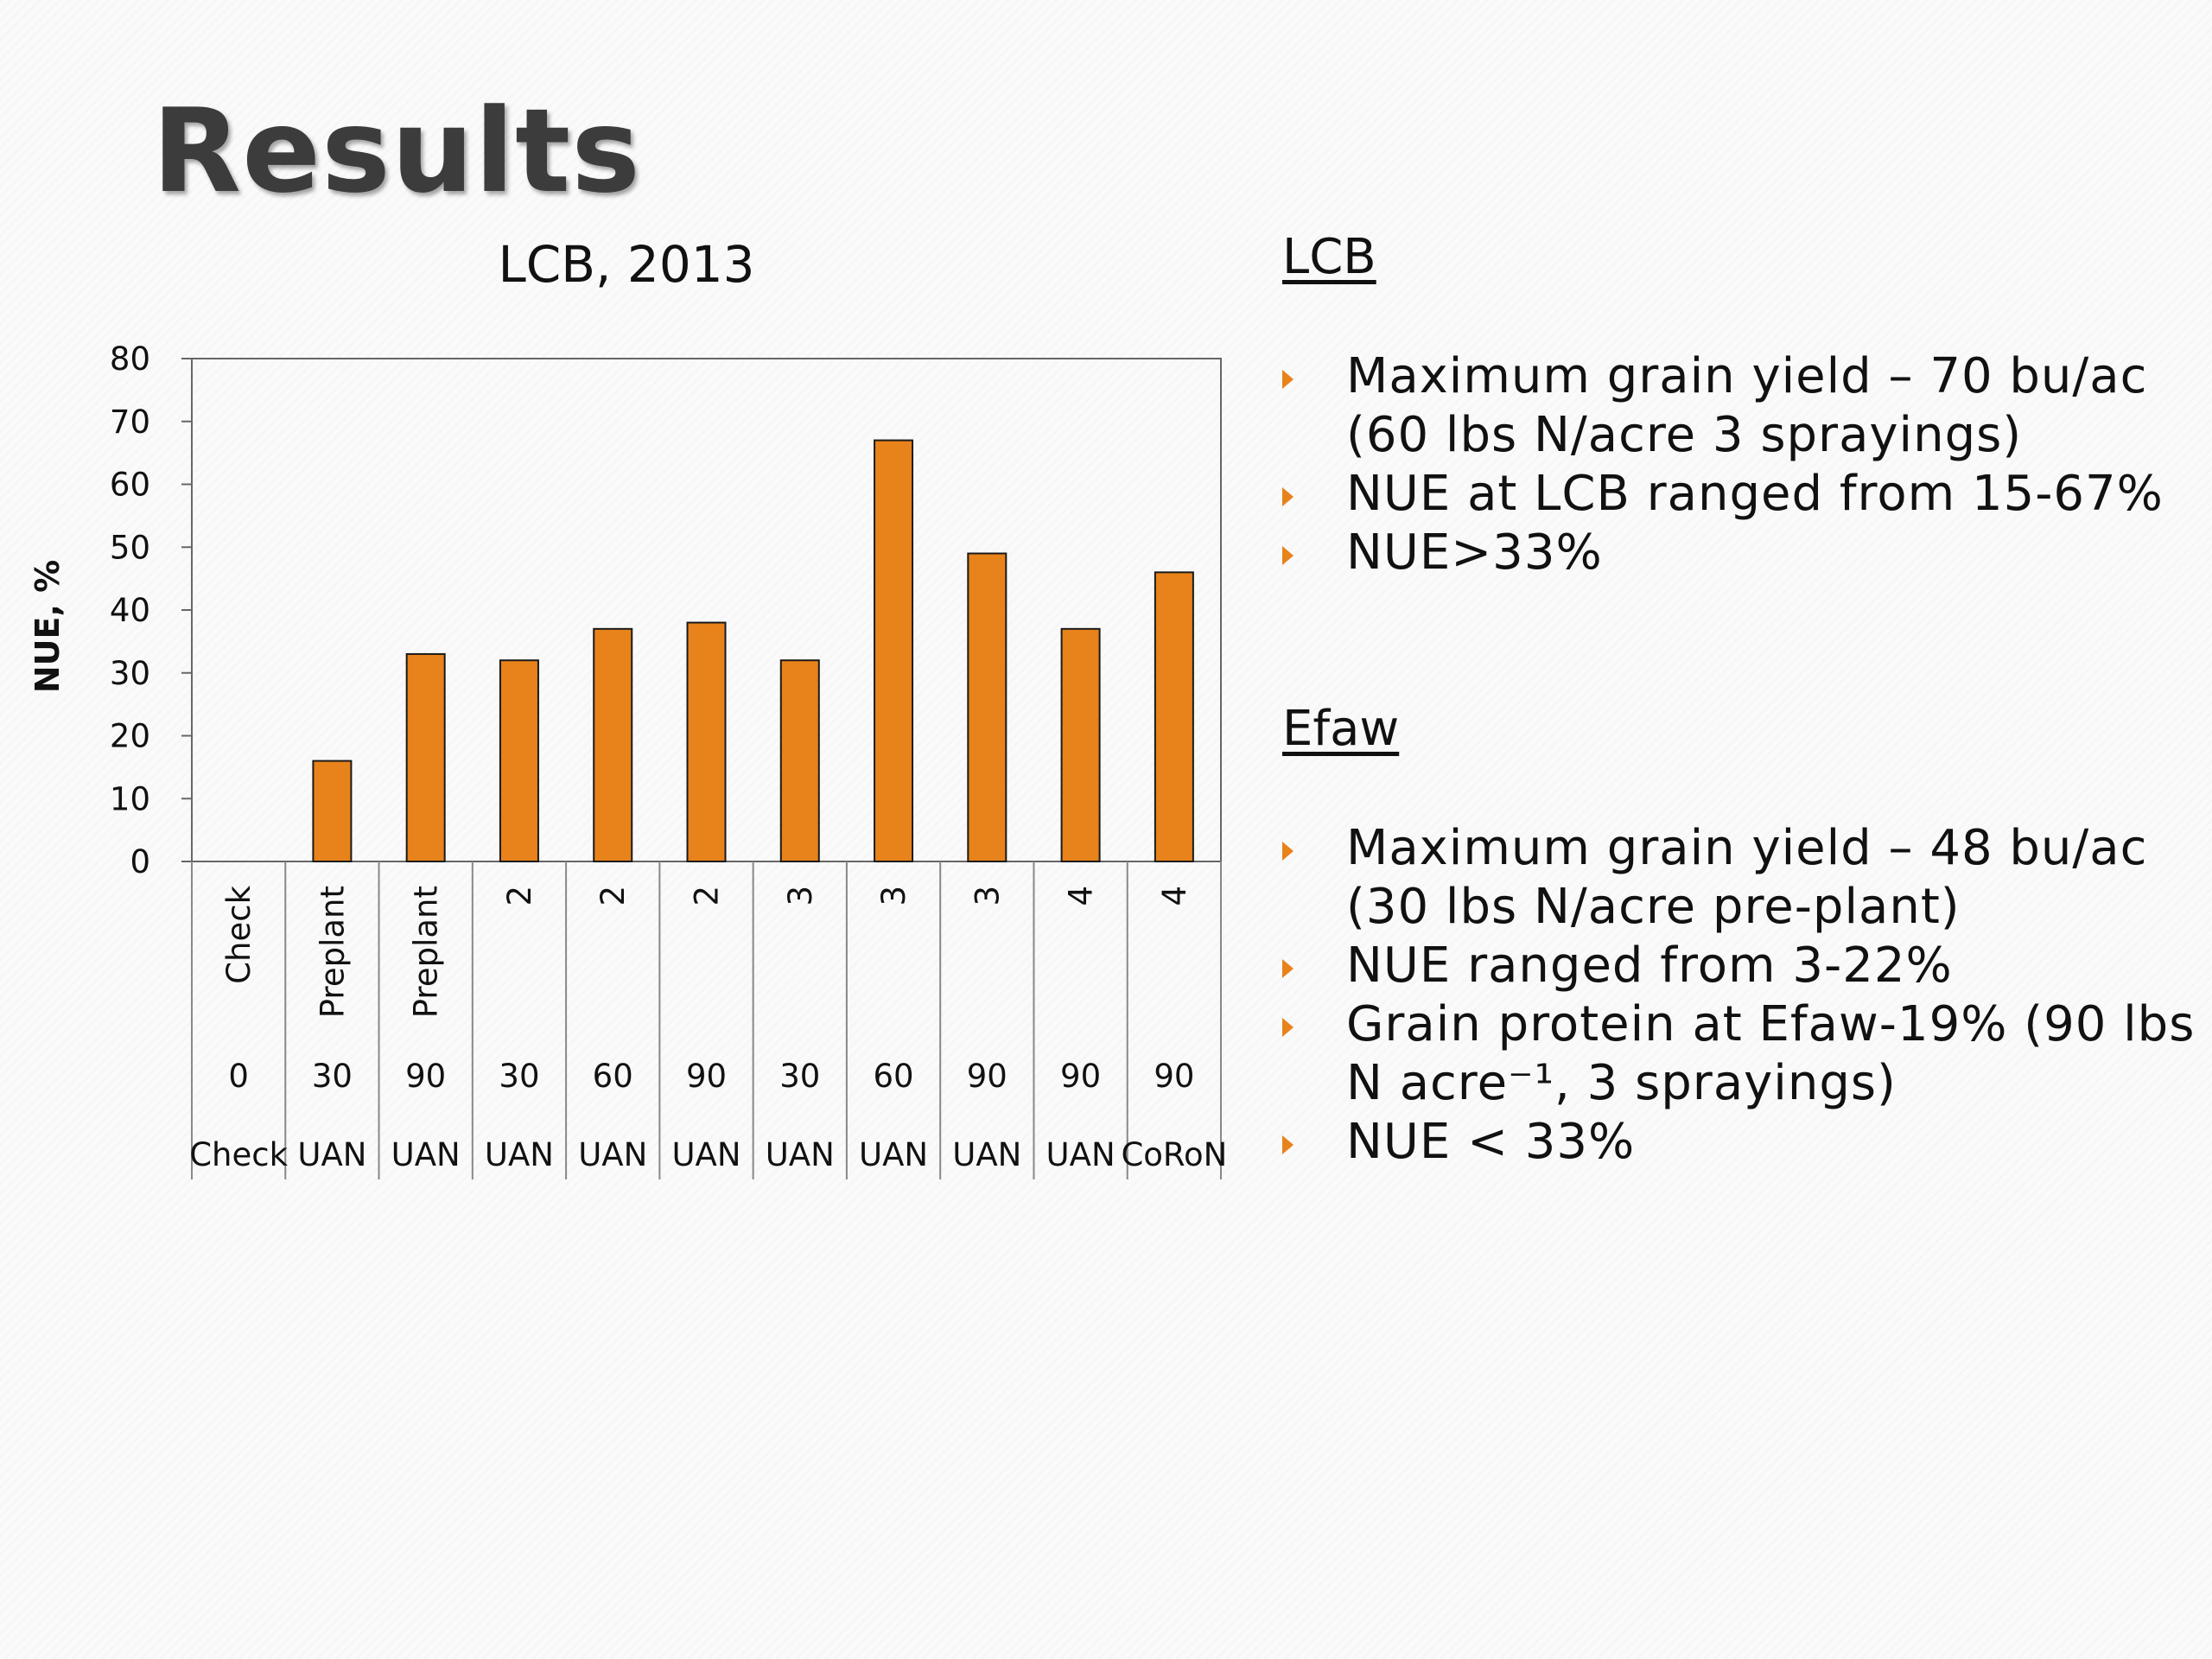  I want to click on y-tick-label: 0, so click(140, 861).